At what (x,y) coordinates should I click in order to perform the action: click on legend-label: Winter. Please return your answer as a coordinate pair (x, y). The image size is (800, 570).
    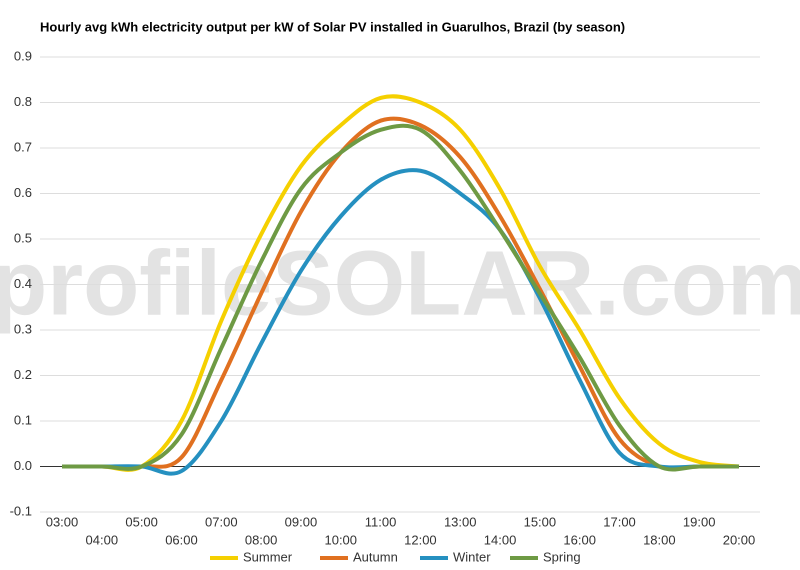
    Looking at the image, I should click on (472, 556).